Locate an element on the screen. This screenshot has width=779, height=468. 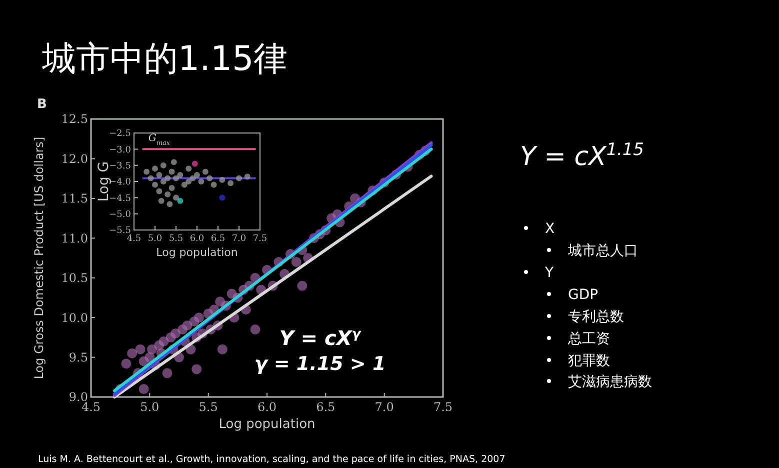
text: 艾滋病患病数 is located at coordinates (610, 382).